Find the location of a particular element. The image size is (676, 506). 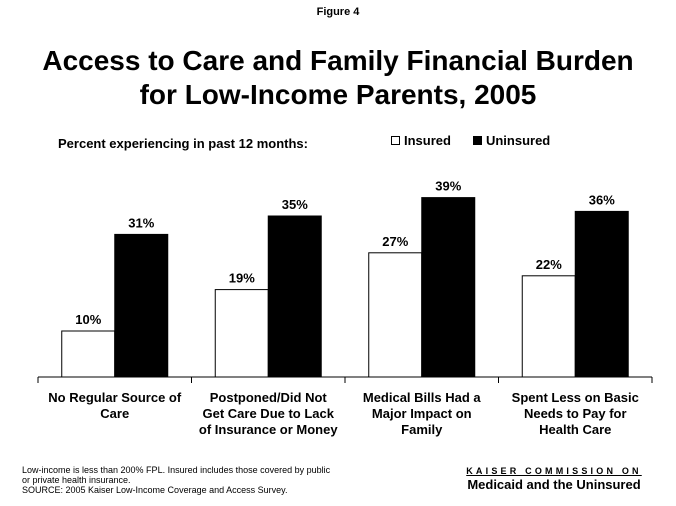

category-label-line: Health Care is located at coordinates (575, 429).